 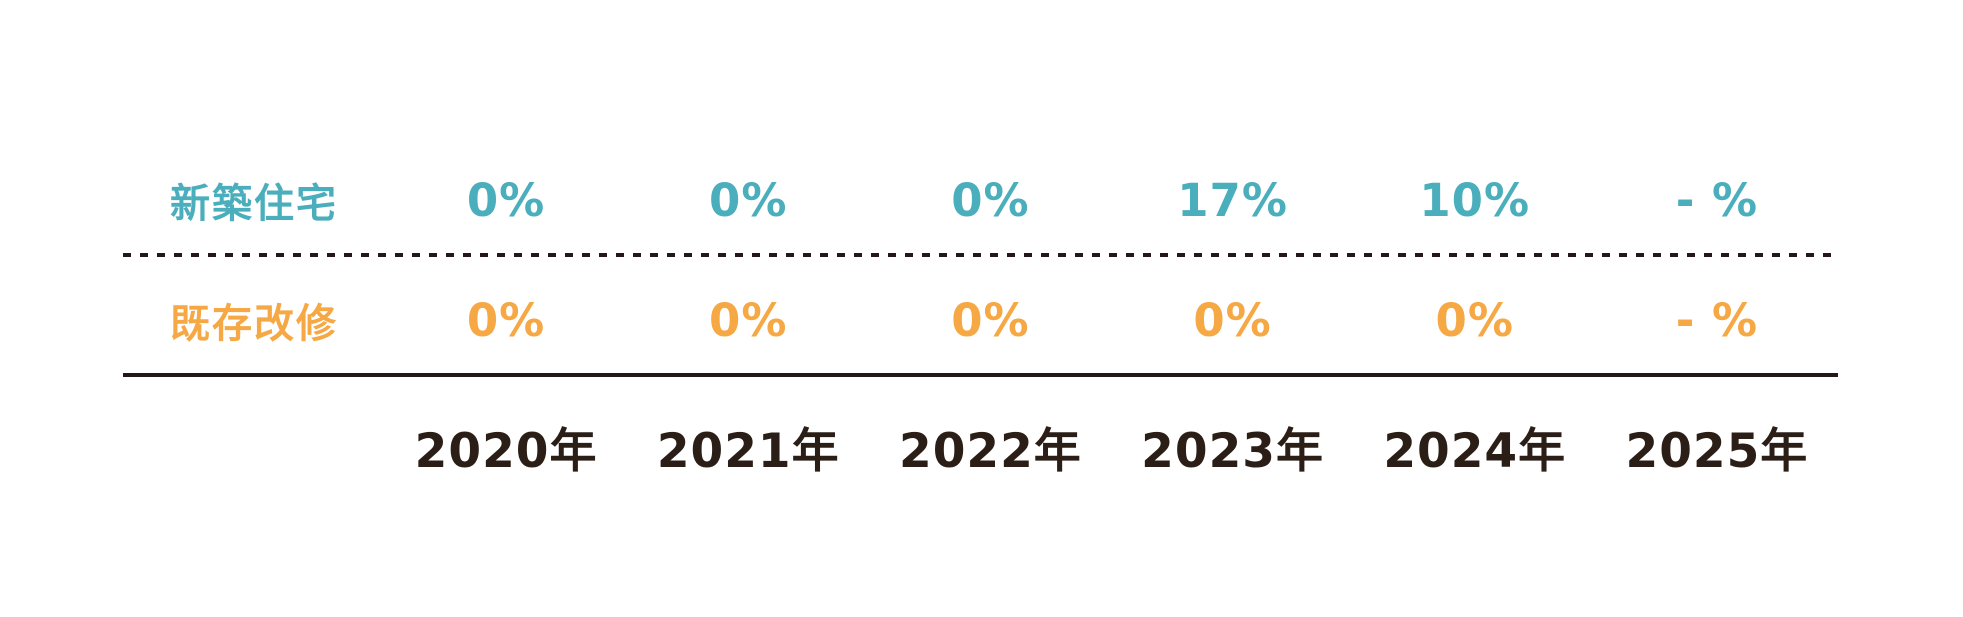 What do you see at coordinates (1232, 451) in the screenshot?
I see `year-label-2023: 2023年` at bounding box center [1232, 451].